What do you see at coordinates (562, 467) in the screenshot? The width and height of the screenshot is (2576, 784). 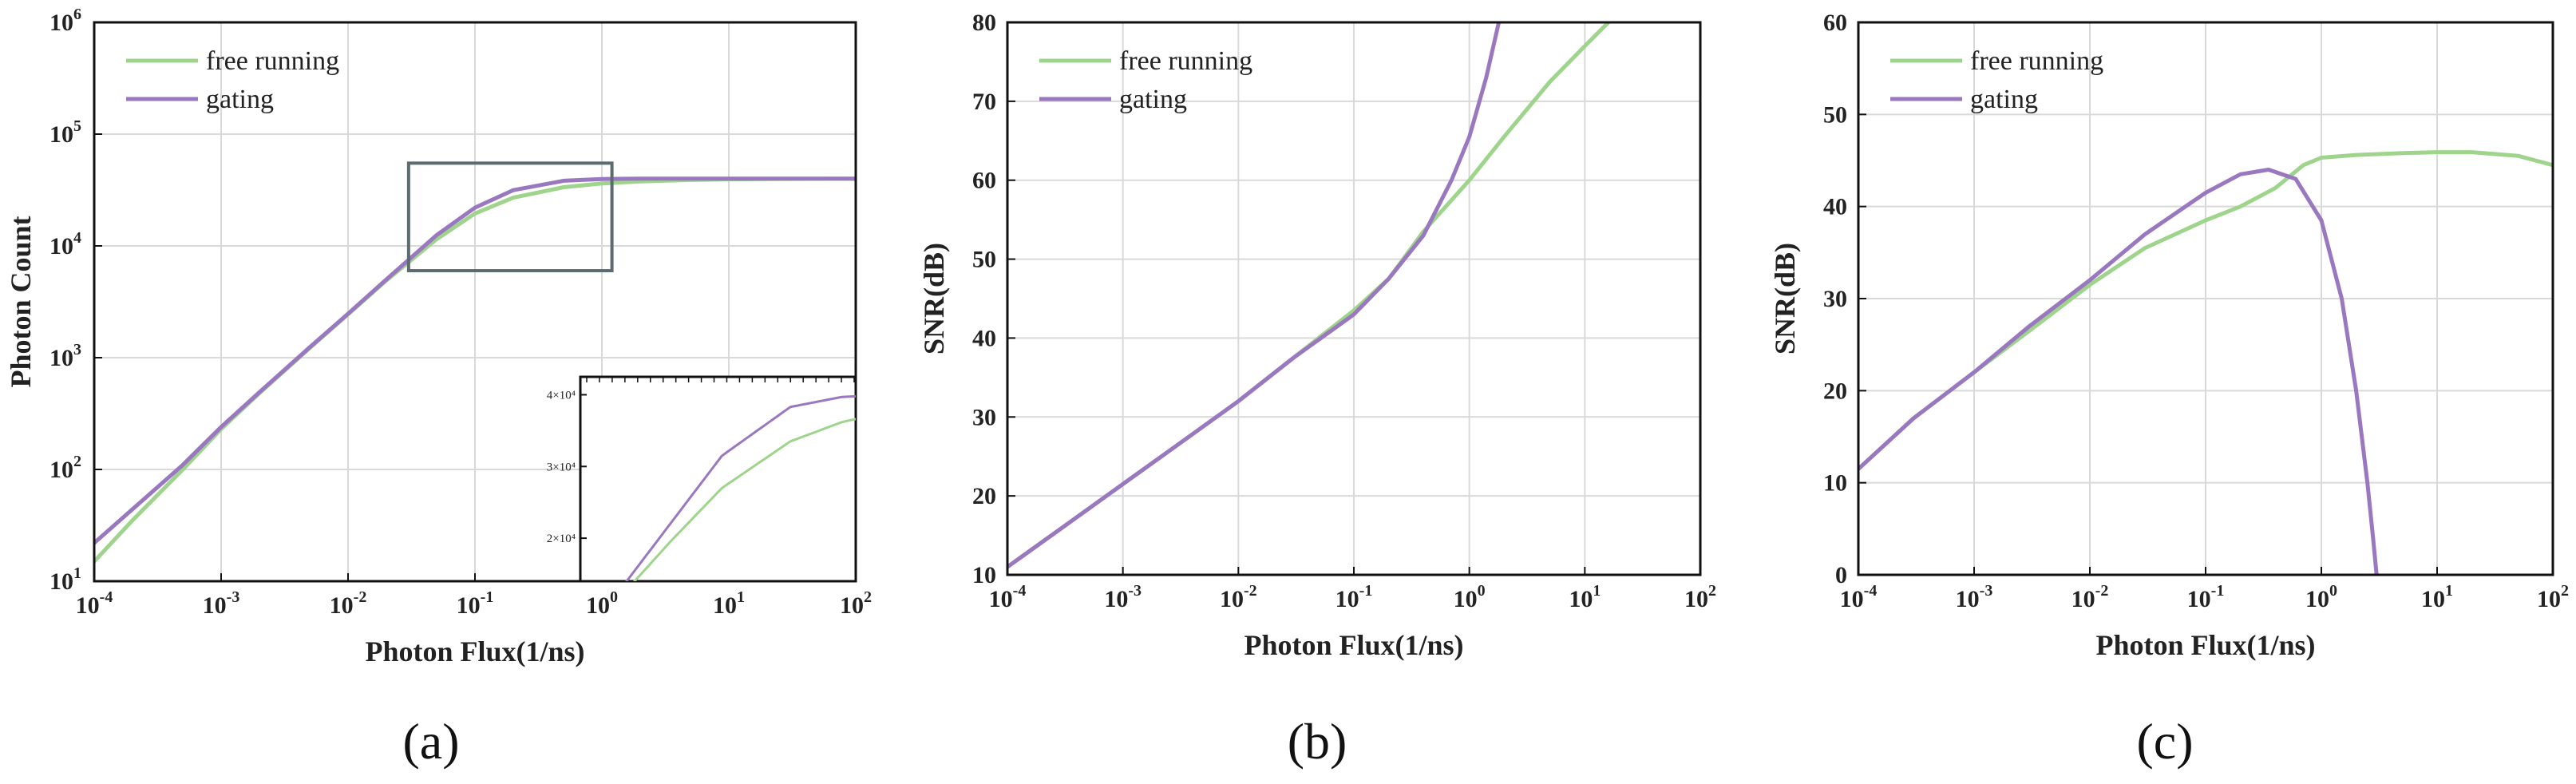 I see `inset-y-tick-label: 3×10⁴` at bounding box center [562, 467].